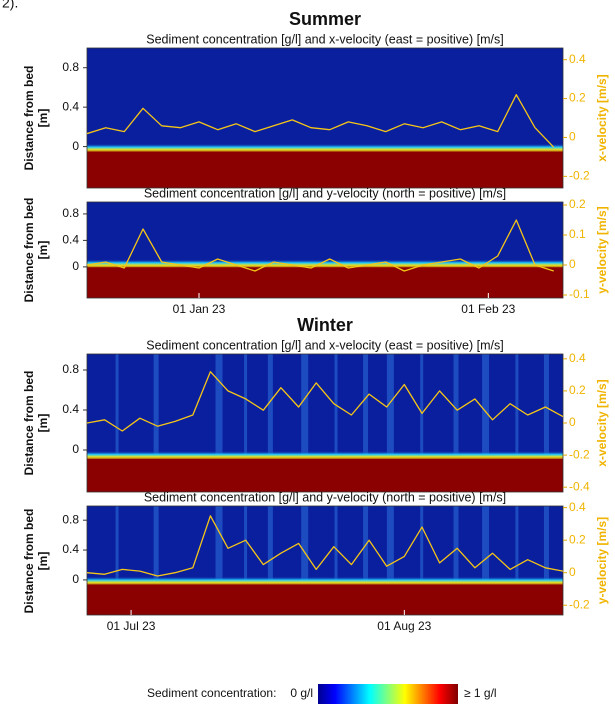  What do you see at coordinates (325, 325) in the screenshot?
I see `section-title: Winter` at bounding box center [325, 325].